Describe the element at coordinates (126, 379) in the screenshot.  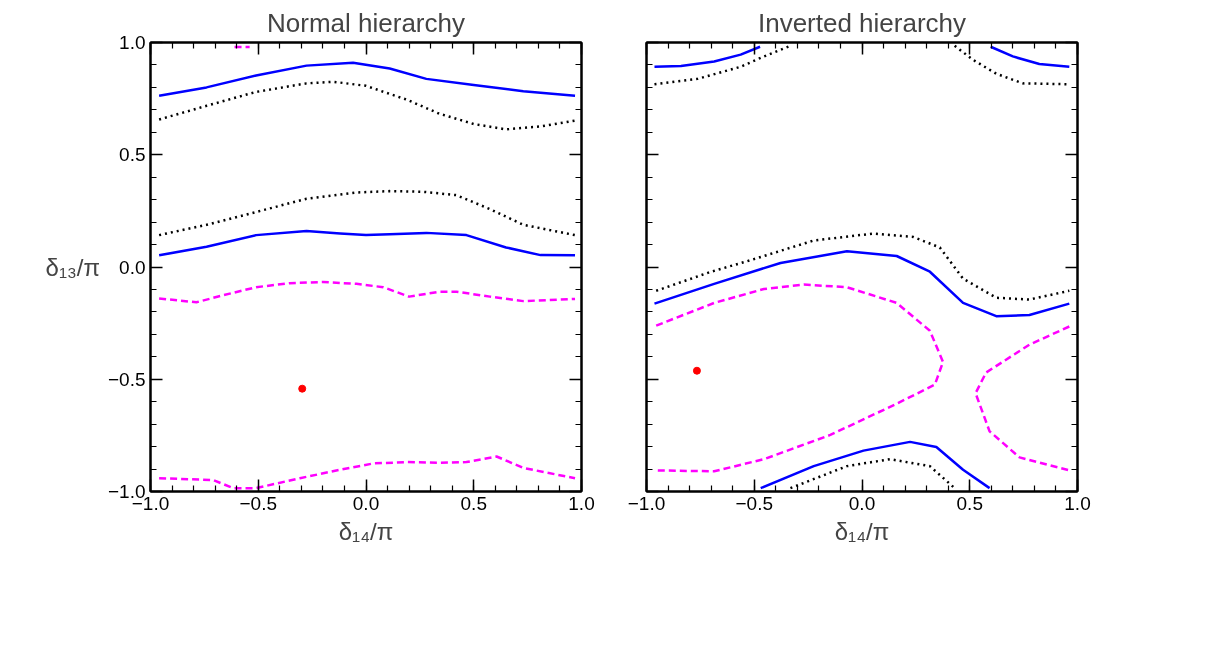
I see `y-tick-label: −0.5` at that location.